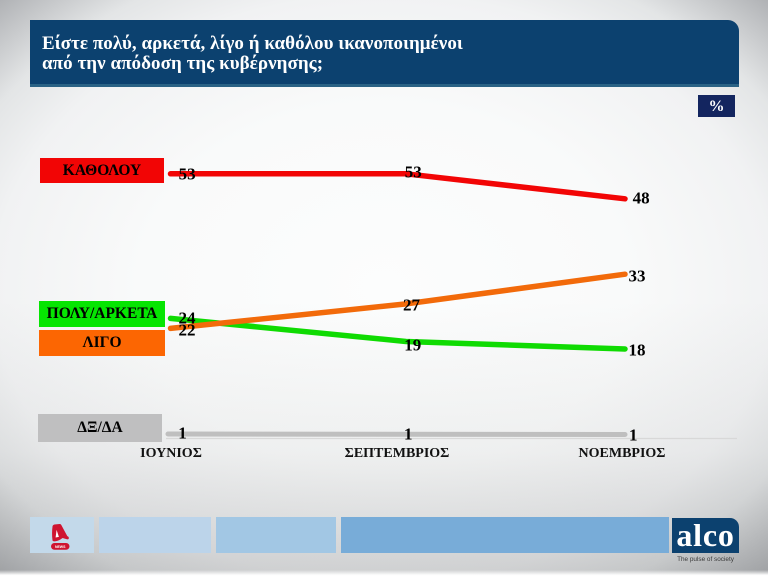 The image size is (768, 576). I want to click on svg-text: NEWS, so click(60, 547).